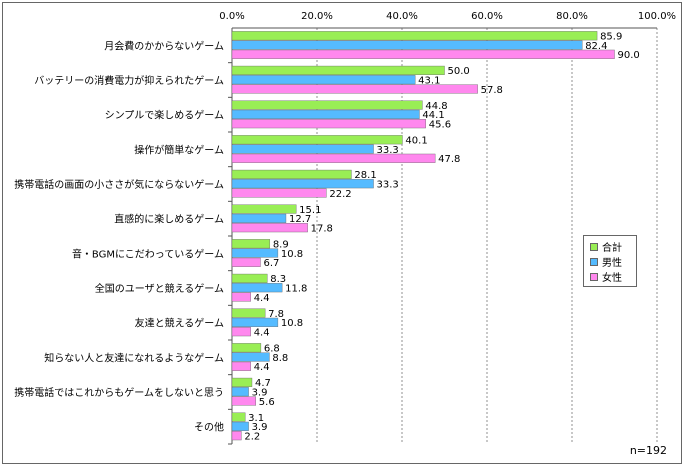 This screenshot has height=468, width=685. Describe the element at coordinates (281, 244) in the screenshot. I see `data-label: 8.9` at that location.